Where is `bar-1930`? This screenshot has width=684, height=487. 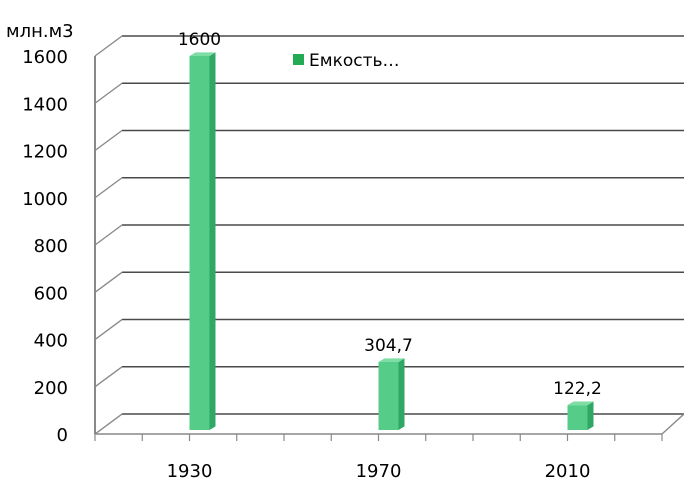 bar-1930 is located at coordinates (199, 243).